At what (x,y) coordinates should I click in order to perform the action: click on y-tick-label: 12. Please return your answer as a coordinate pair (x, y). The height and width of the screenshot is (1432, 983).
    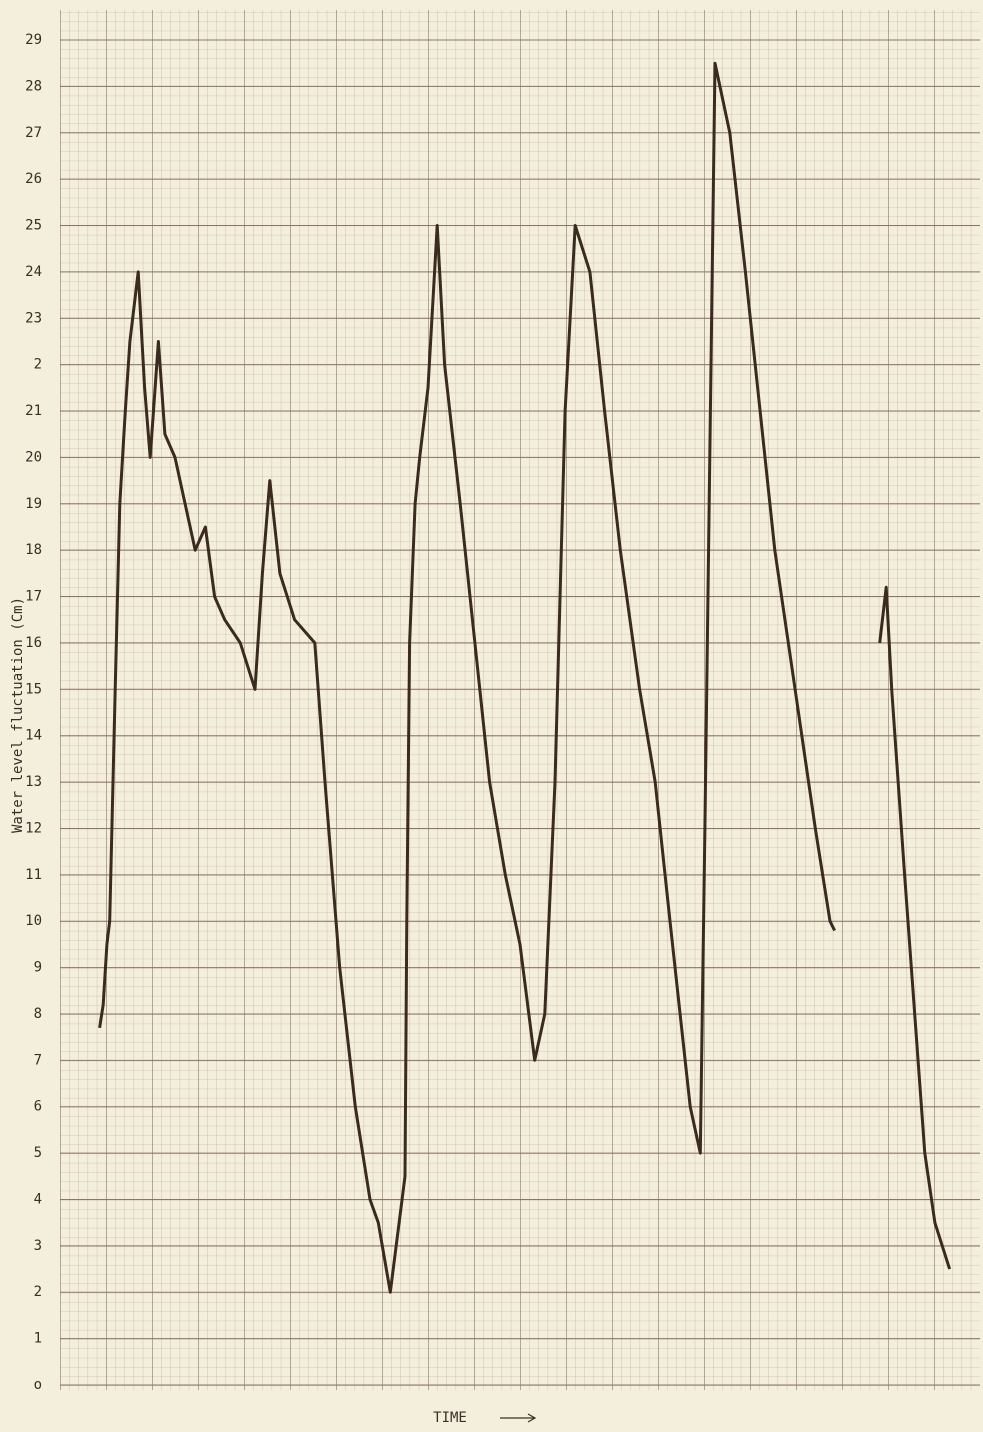
    Looking at the image, I should click on (33, 828).